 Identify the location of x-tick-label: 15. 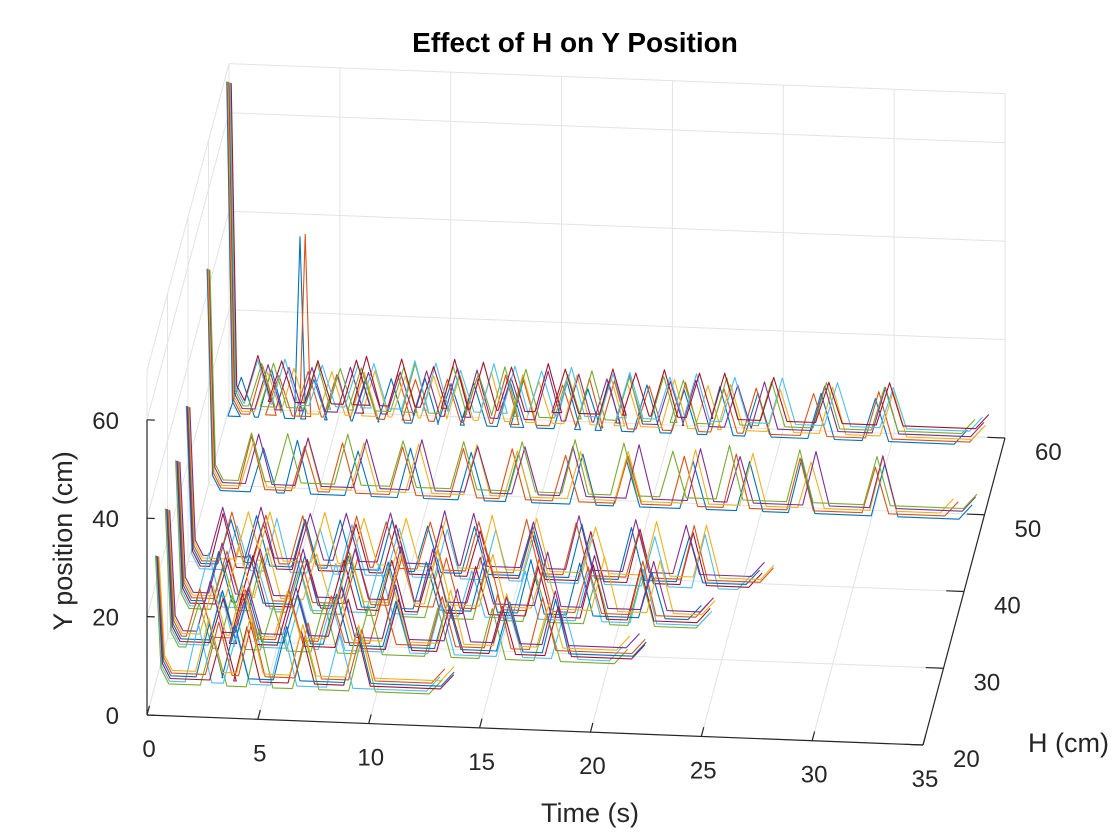
(481, 762).